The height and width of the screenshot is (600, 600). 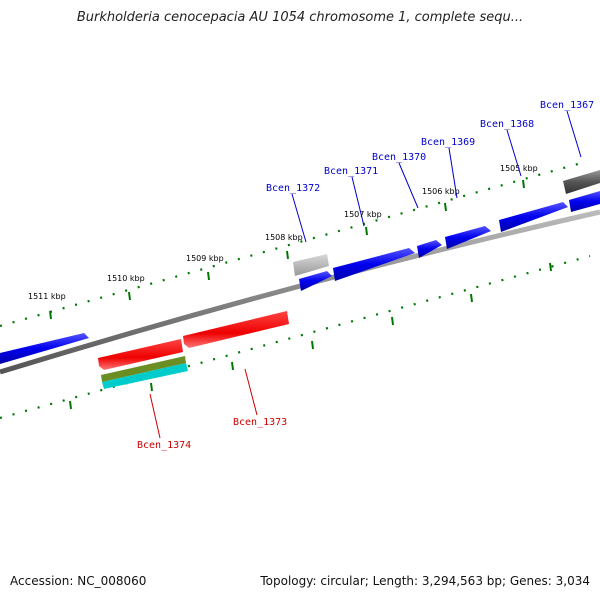 I want to click on tick-label-1509: 1509 kbp, so click(x=205, y=258).